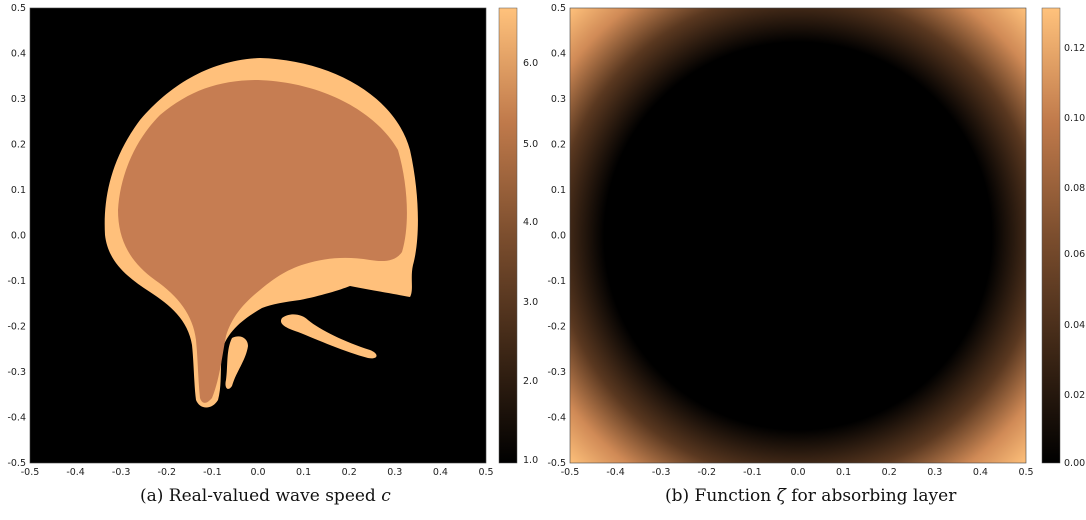 Image resolution: width=1086 pixels, height=520 pixels. What do you see at coordinates (781, 496) in the screenshot?
I see `caption-b-symbol: ζ` at bounding box center [781, 496].